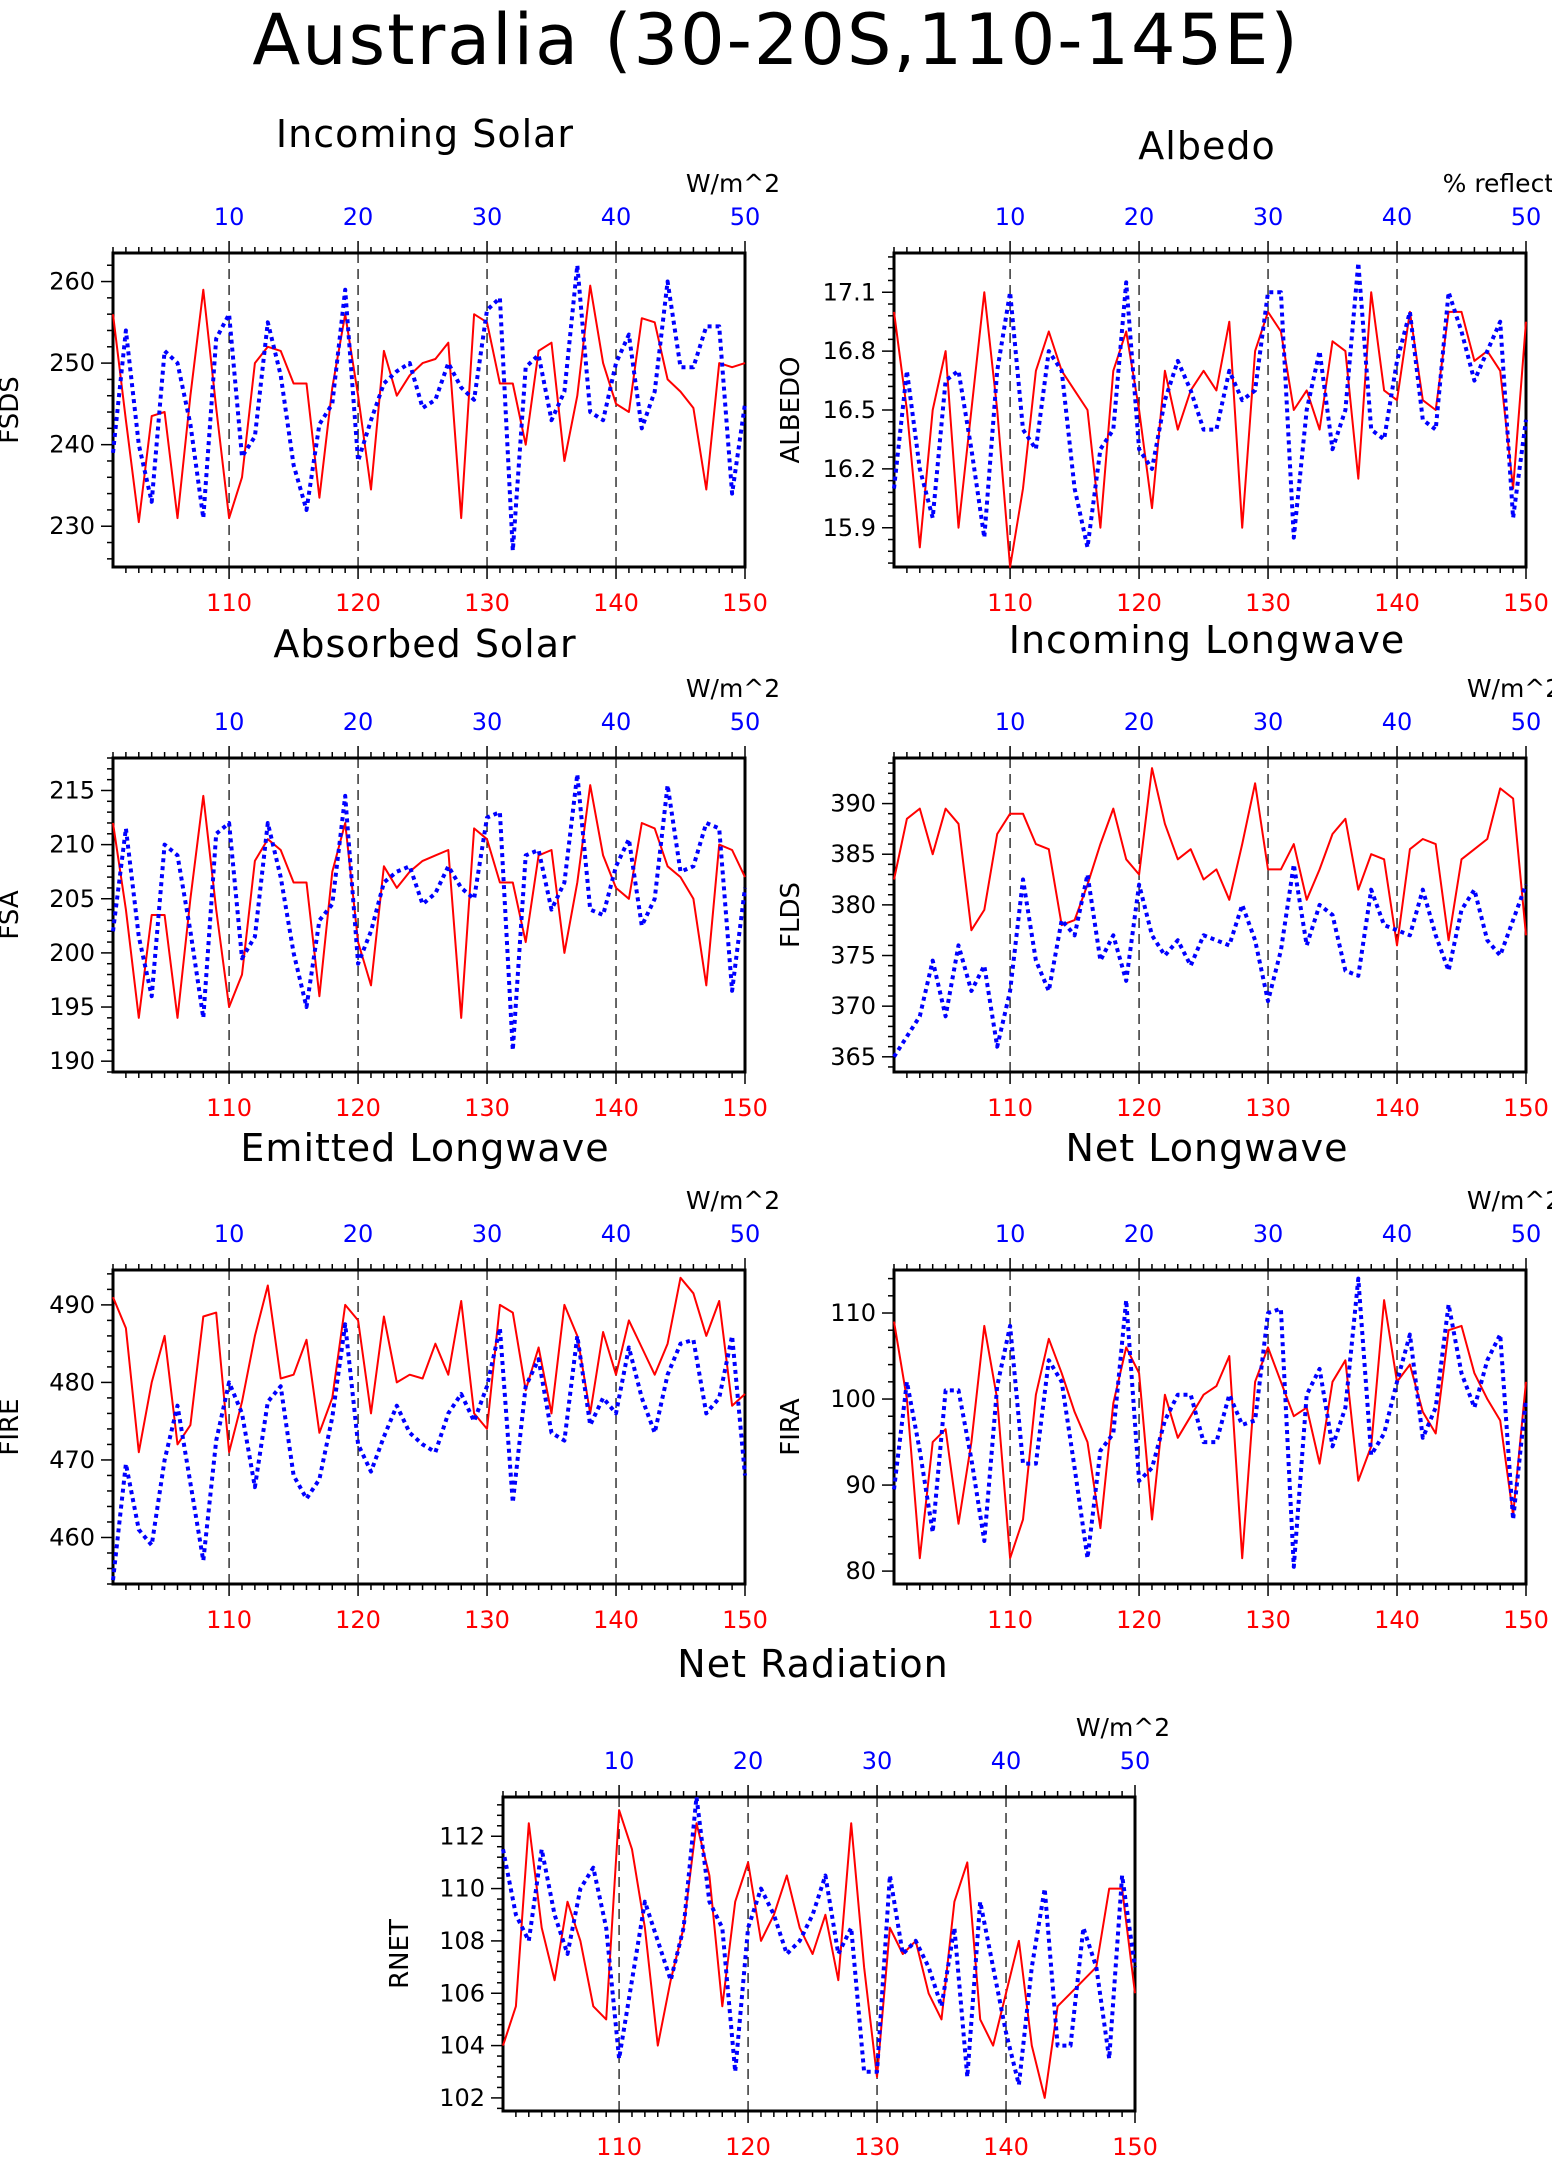  I want to click on series-red-line, so click(429, 404).